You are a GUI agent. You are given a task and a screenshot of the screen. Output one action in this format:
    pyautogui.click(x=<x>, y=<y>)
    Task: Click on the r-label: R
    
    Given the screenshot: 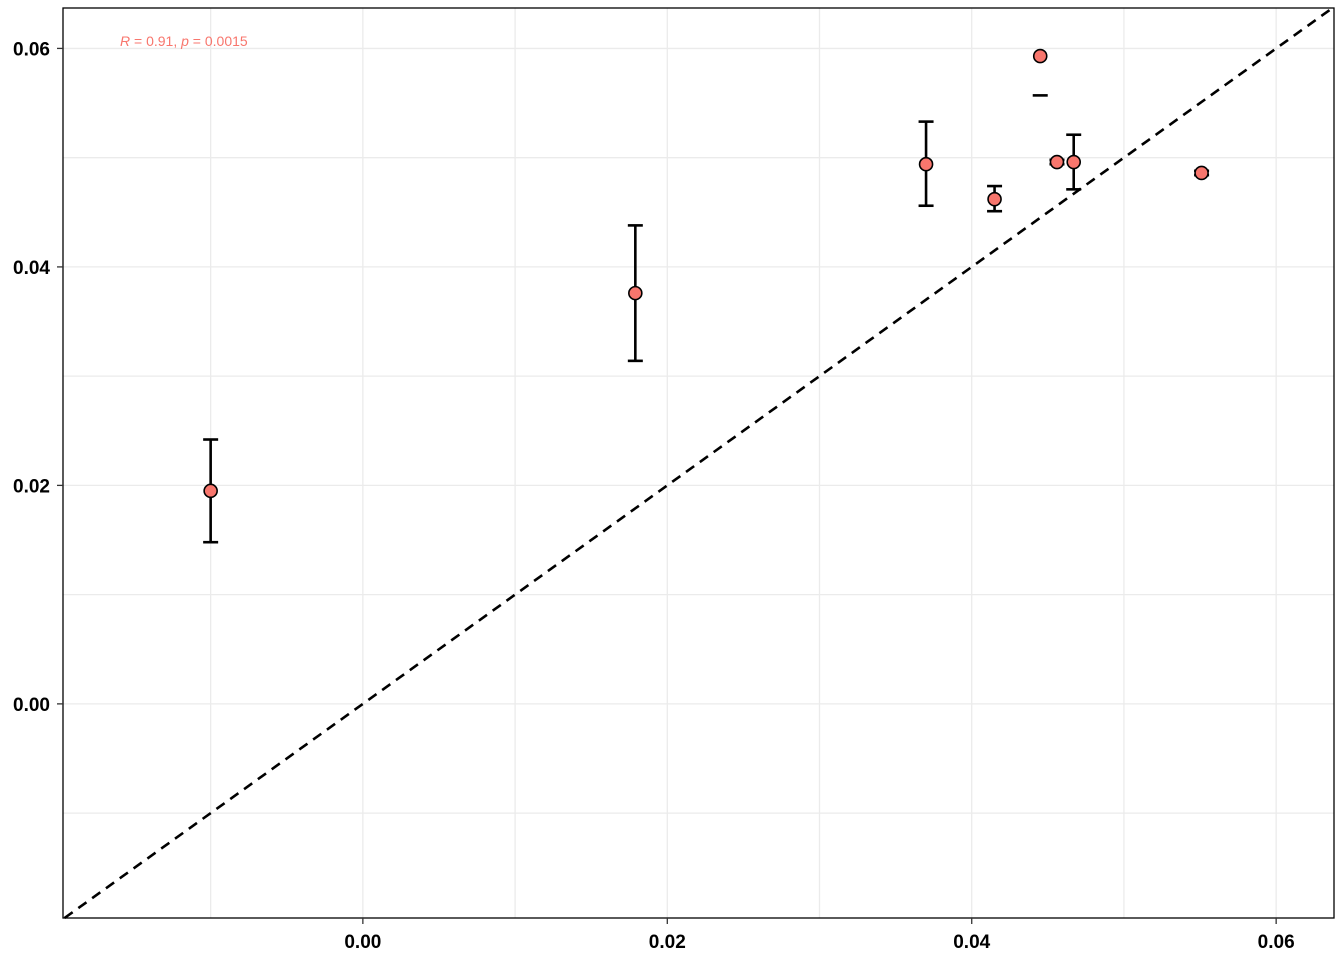 What is the action you would take?
    pyautogui.click(x=125, y=41)
    